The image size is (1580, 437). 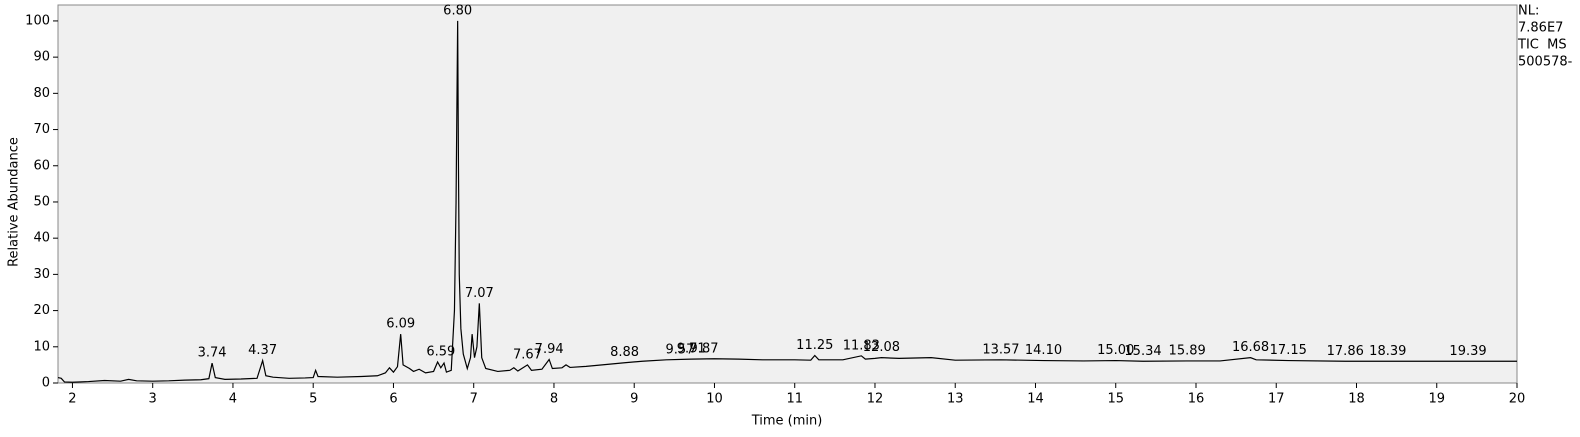 What do you see at coordinates (1187, 350) in the screenshot?
I see `peak-label: 15.89` at bounding box center [1187, 350].